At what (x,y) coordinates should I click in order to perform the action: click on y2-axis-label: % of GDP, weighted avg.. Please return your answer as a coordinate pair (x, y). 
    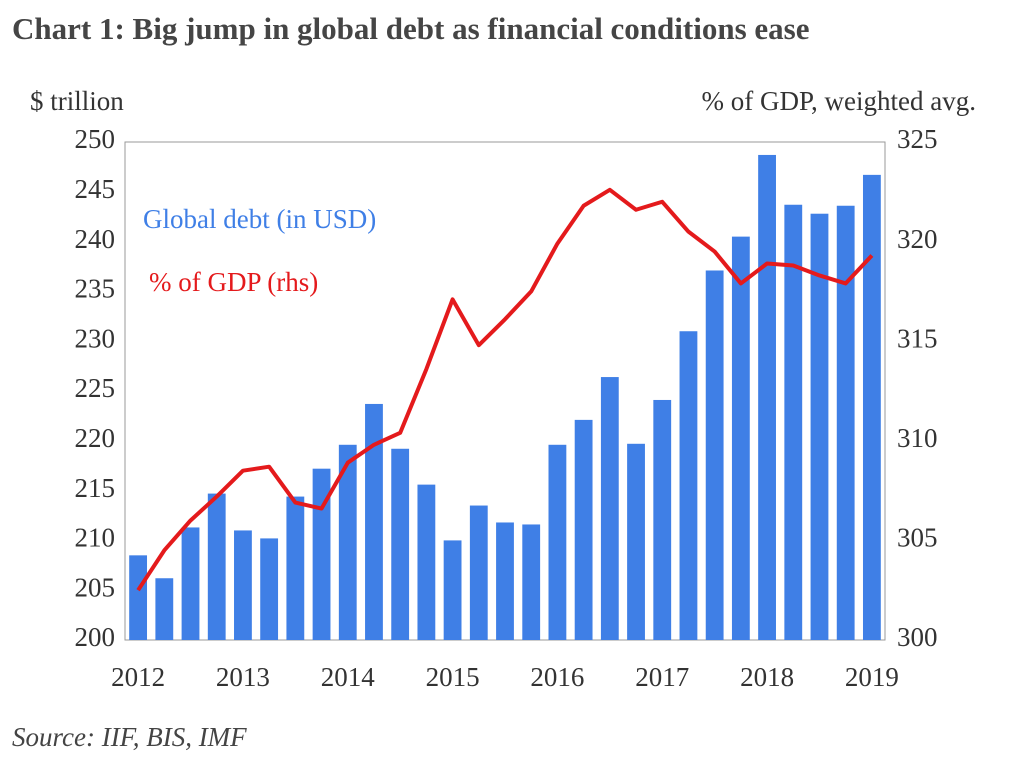
    Looking at the image, I should click on (839, 101).